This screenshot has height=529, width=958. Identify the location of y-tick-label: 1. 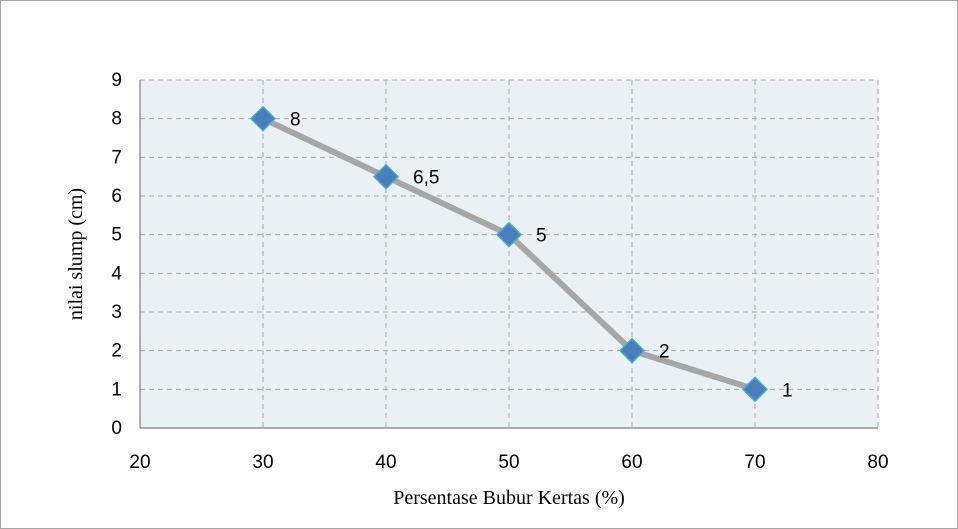
(116, 389).